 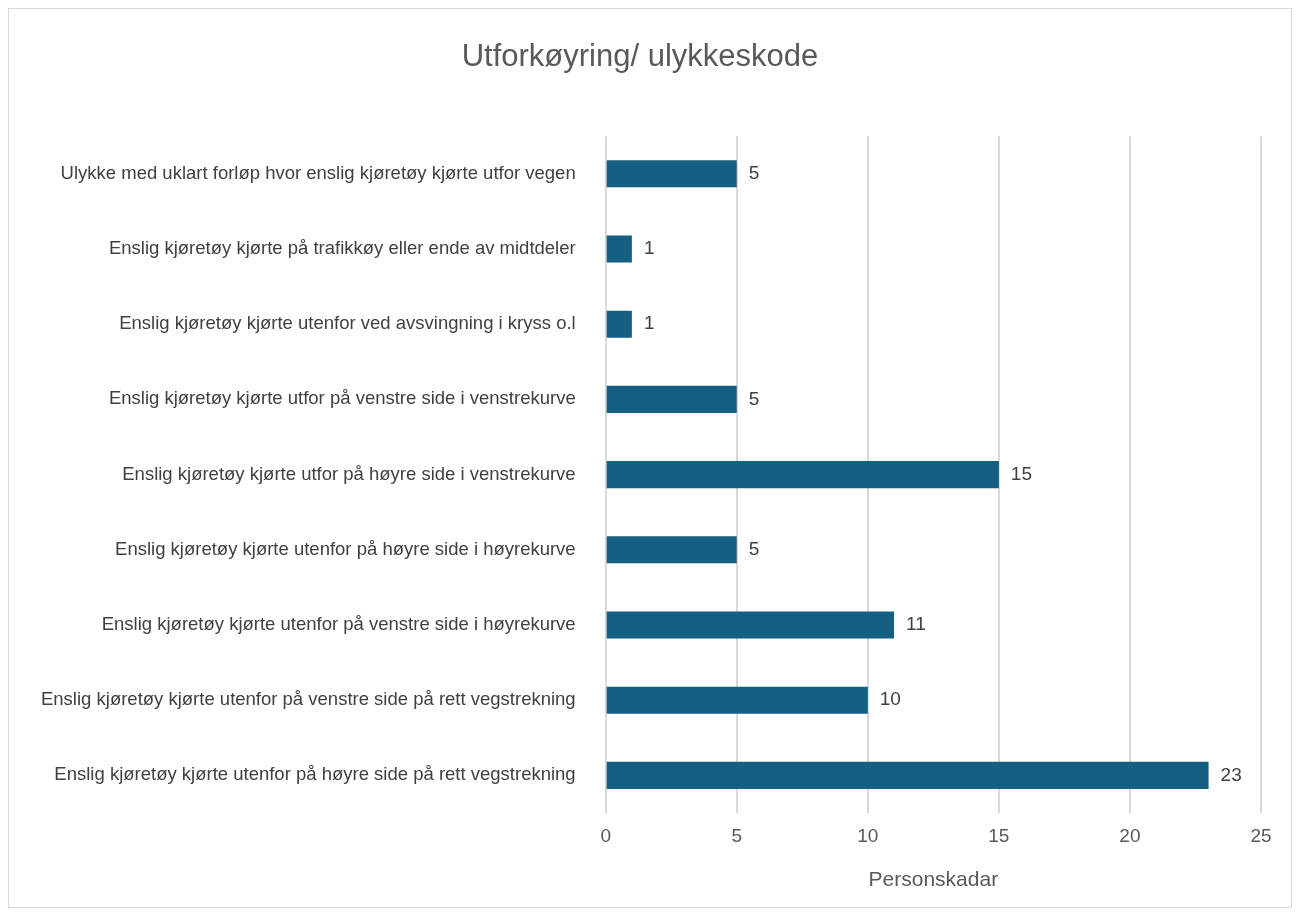 What do you see at coordinates (890, 699) in the screenshot?
I see `data-label: 10` at bounding box center [890, 699].